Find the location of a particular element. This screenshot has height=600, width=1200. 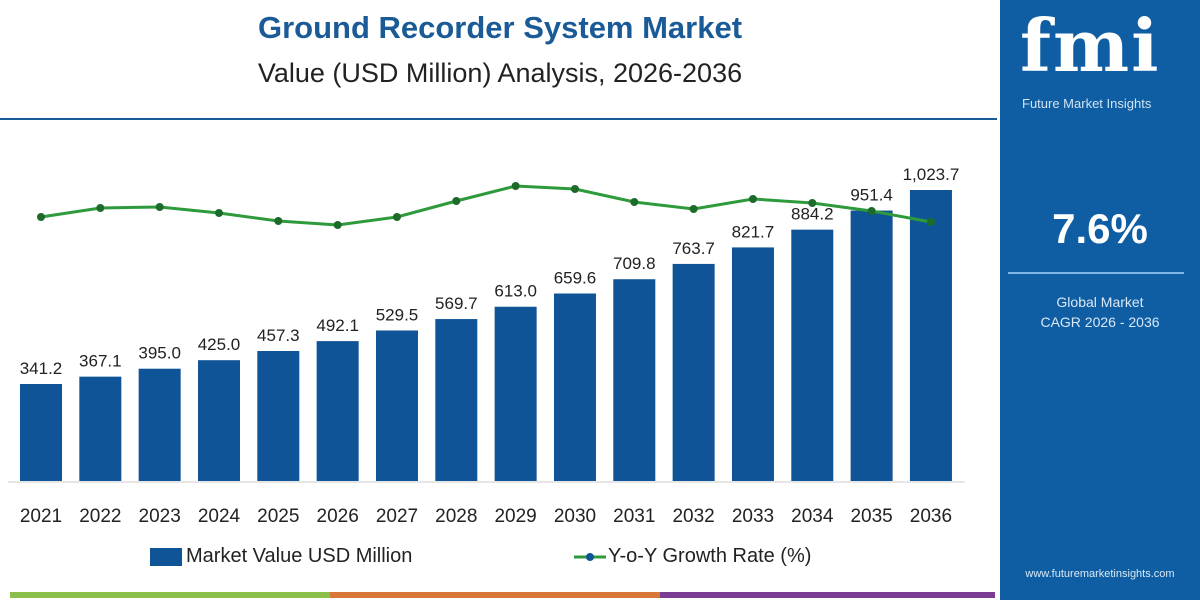

growth-point-2021 is located at coordinates (41, 217).